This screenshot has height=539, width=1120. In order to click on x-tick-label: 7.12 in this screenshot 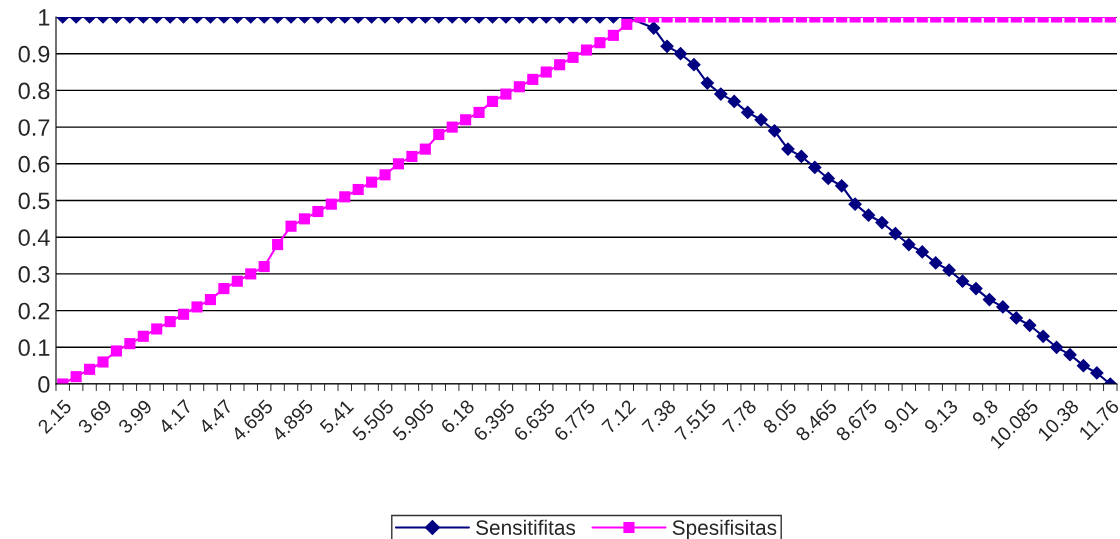, I will do `click(619, 416)`.